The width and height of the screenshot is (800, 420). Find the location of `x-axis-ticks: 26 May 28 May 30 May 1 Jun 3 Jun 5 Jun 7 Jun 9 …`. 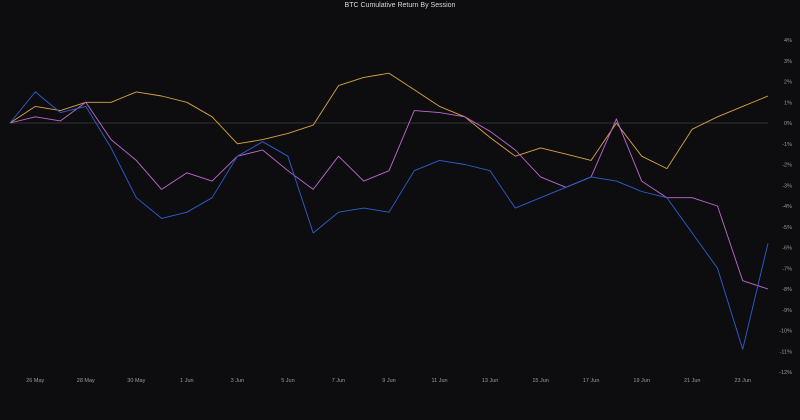

x-axis-ticks: 26 May 28 May 30 May 1 Jun 3 Jun 5 Jun 7 Jun 9 … is located at coordinates (388, 381).